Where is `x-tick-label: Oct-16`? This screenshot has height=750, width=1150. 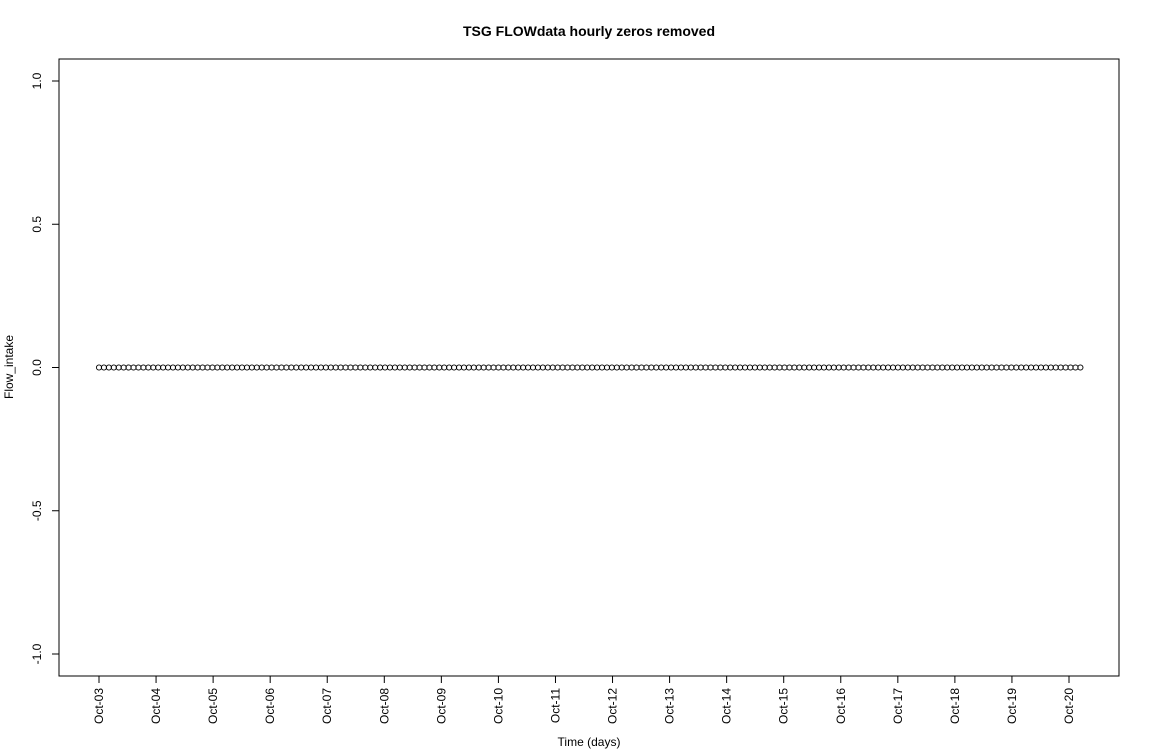
x-tick-label: Oct-16 is located at coordinates (841, 706).